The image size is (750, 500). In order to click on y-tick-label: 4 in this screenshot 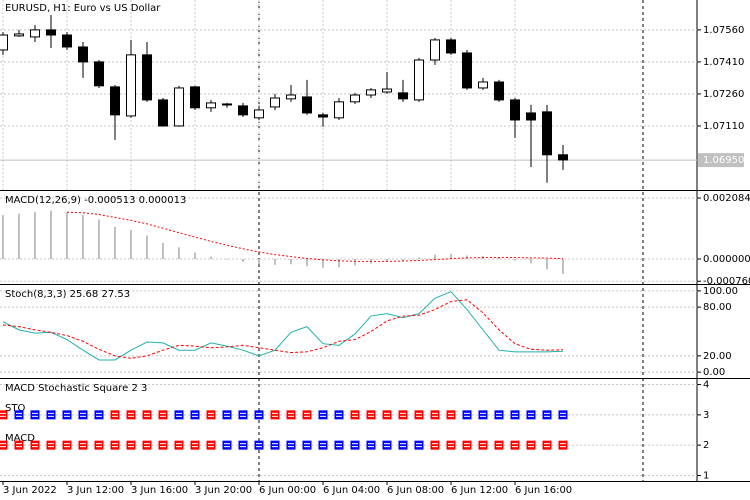, I will do `click(706, 385)`.